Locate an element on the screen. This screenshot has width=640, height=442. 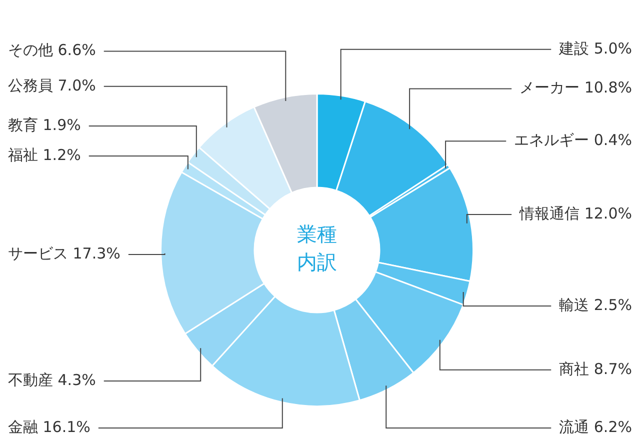
slice-label: 不動産 4.3% is located at coordinates (52, 379).